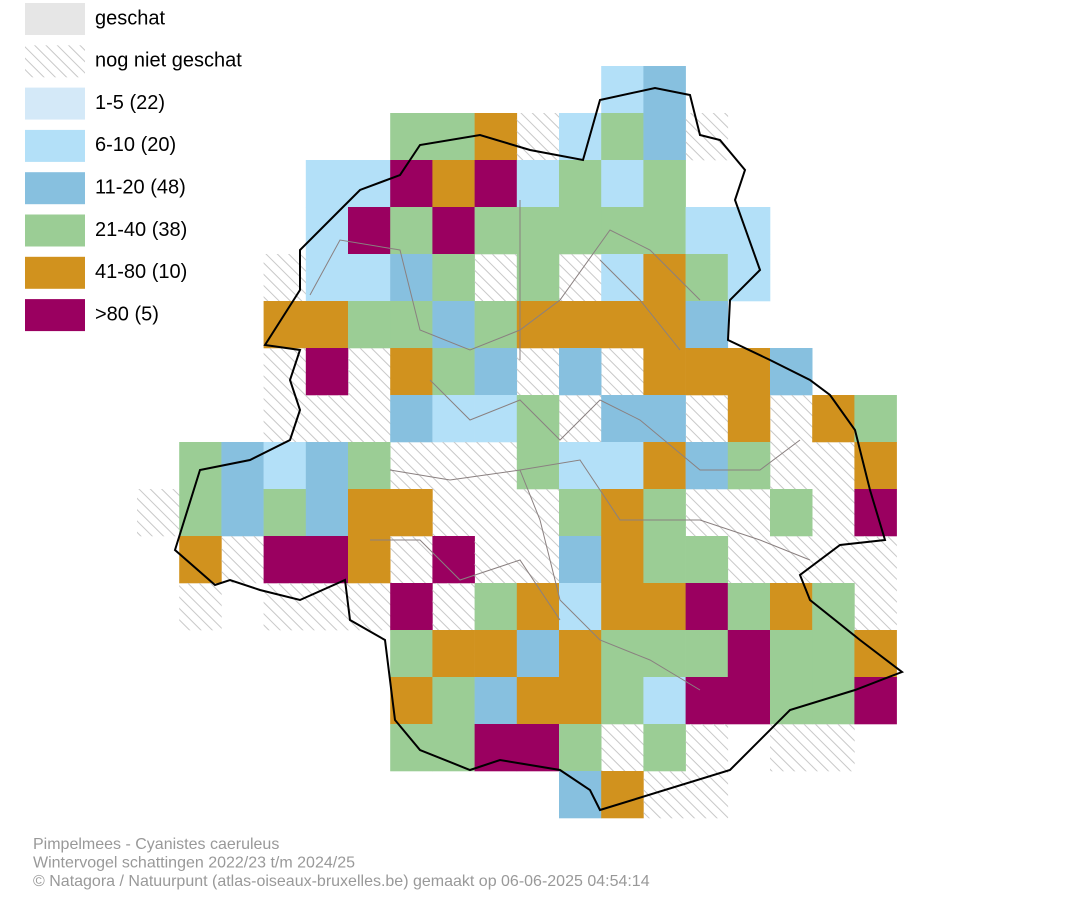  Describe the element at coordinates (141, 230) in the screenshot. I see `legend-label: 21-40 (38)` at that location.